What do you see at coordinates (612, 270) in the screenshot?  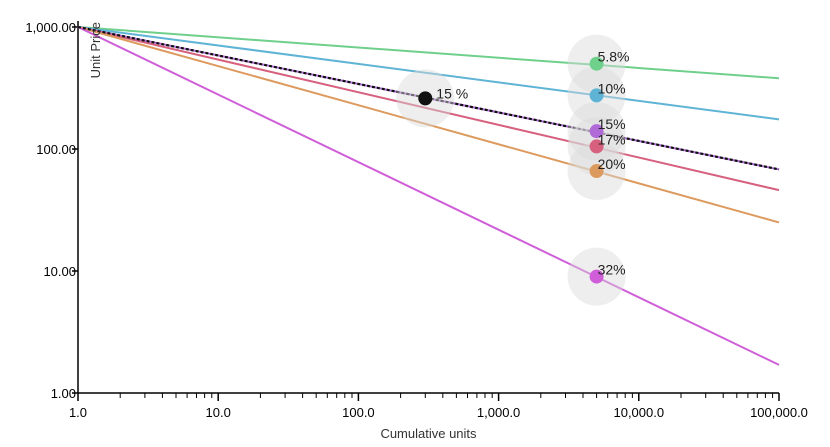 I see `series-marker-5-label: 32%` at bounding box center [612, 270].